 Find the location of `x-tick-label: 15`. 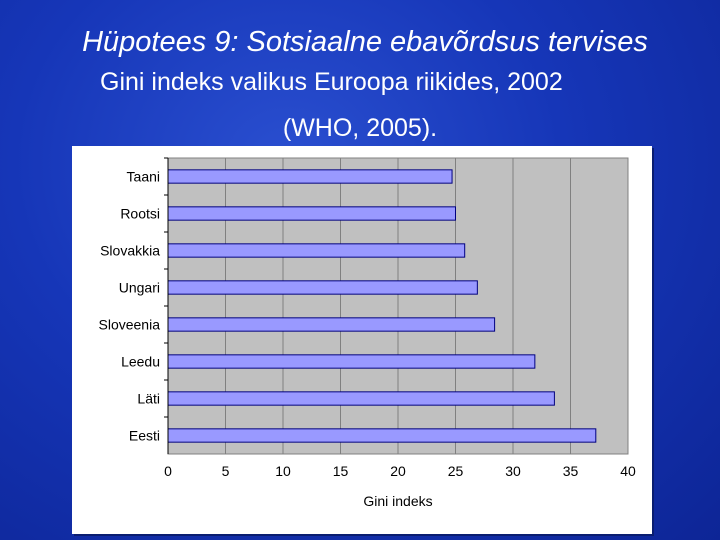

x-tick-label: 15 is located at coordinates (341, 471).